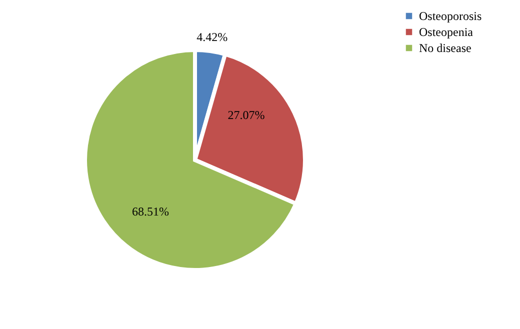 This screenshot has width=520, height=329. I want to click on legend-label: No disease, so click(445, 48).